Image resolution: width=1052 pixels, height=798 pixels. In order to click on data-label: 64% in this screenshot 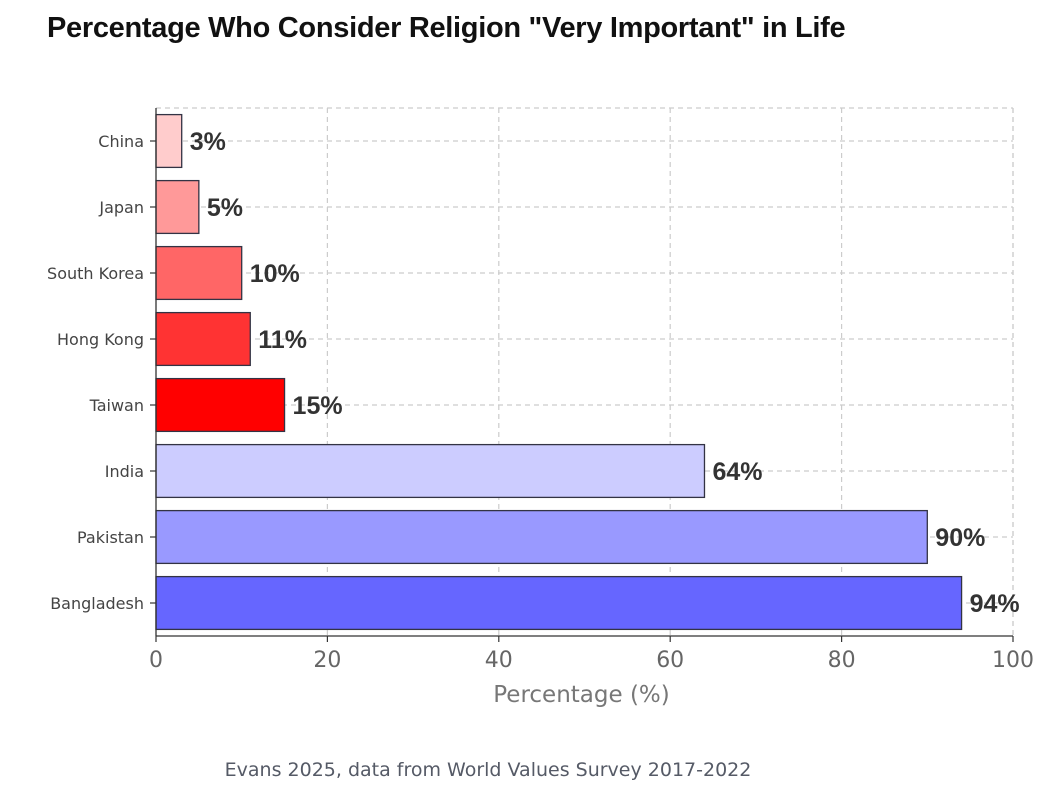, I will do `click(737, 472)`.